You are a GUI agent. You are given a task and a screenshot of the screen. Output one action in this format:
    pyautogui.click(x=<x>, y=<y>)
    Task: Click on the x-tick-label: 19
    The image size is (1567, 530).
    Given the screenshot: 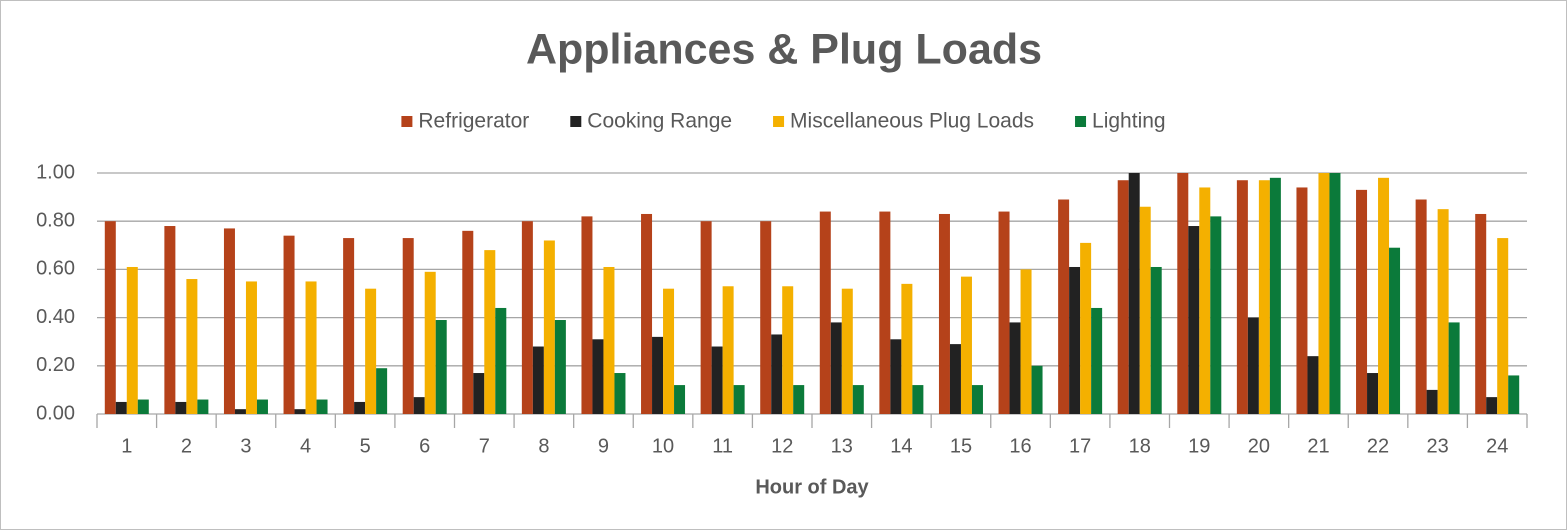 What is the action you would take?
    pyautogui.click(x=1199, y=446)
    